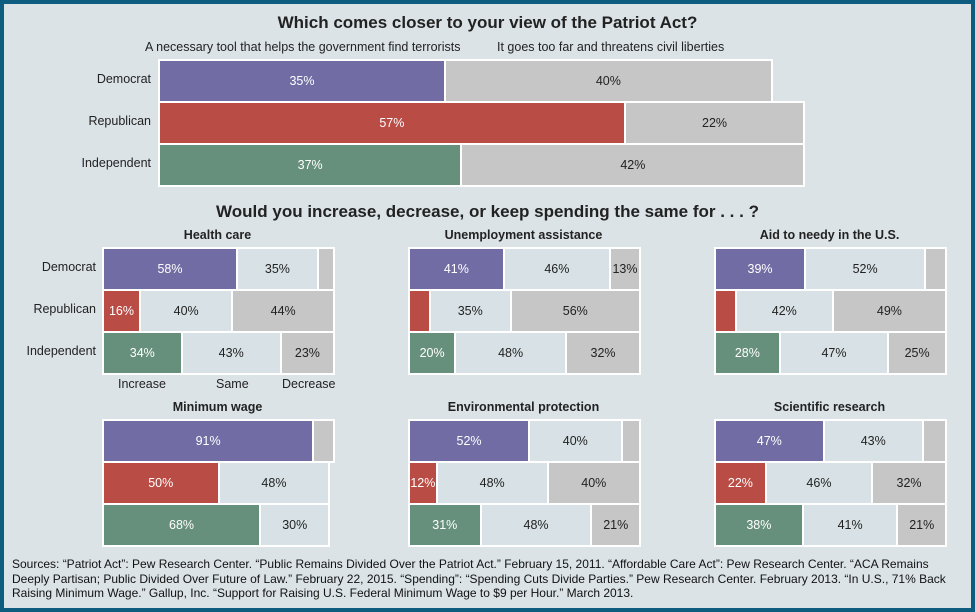  Describe the element at coordinates (523, 235) in the screenshot. I see `panel-title-unemployment-assistance: Unemployment assistance` at that location.